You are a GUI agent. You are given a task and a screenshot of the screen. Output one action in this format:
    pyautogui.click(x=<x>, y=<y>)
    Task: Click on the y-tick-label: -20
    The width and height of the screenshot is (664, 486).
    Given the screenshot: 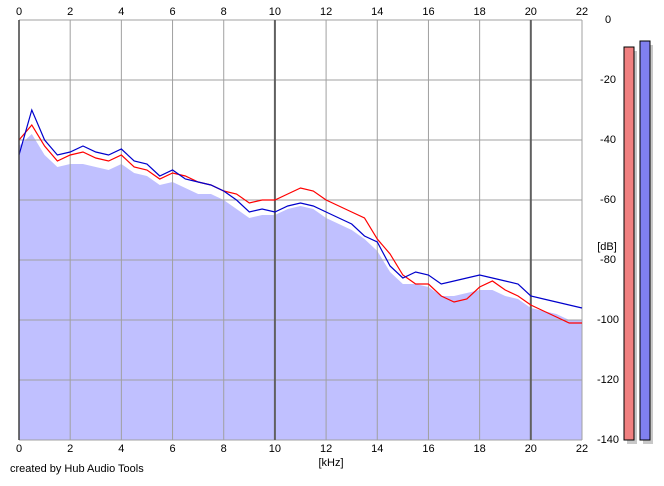 What is the action you would take?
    pyautogui.click(x=608, y=80)
    